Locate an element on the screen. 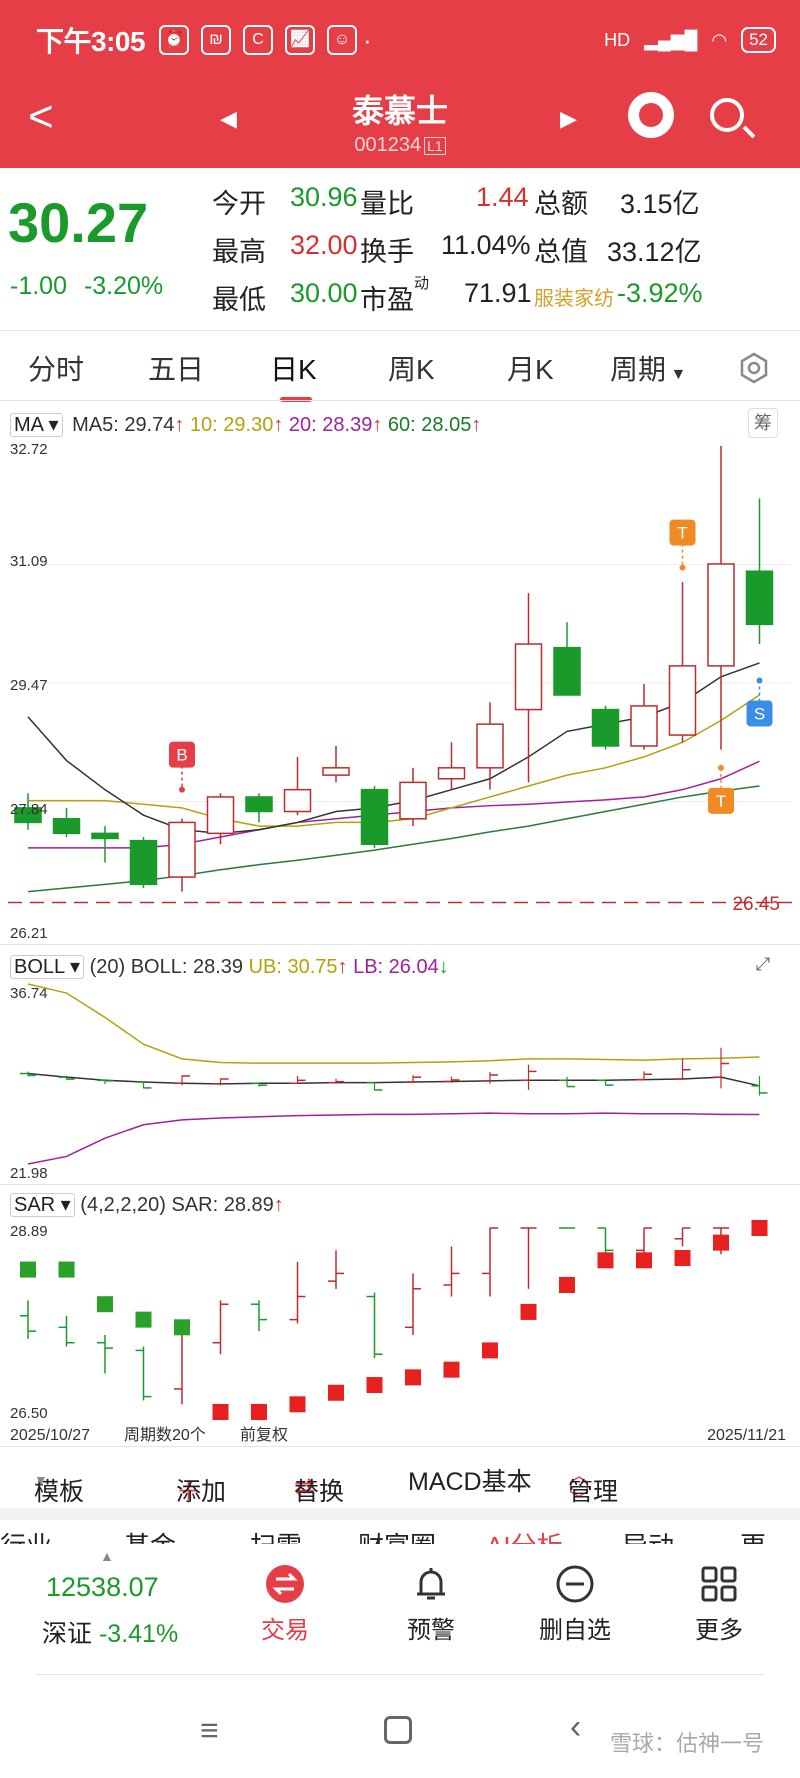  sub-tabs-partial: 行业 基金 扫雷 财富圈 AI分析 异动 更 is located at coordinates (400, 1532).